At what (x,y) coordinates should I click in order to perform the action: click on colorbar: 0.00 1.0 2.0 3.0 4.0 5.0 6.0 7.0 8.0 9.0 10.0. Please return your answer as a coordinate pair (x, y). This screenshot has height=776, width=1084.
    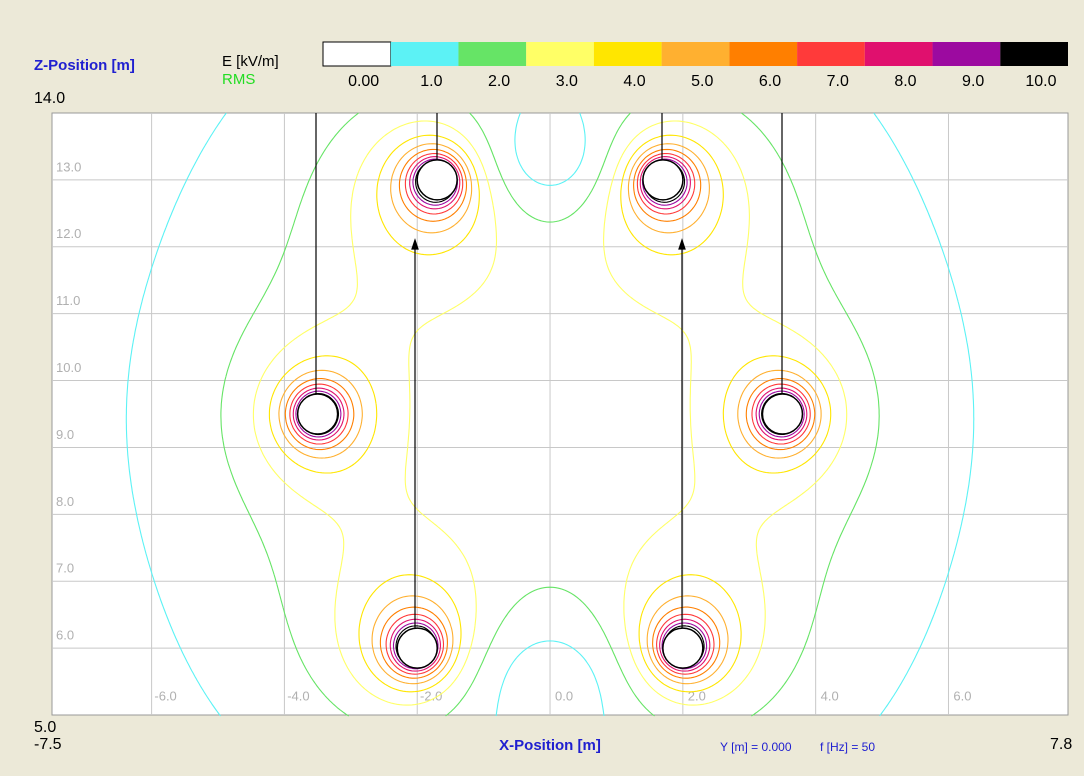
    Looking at the image, I should click on (695, 65).